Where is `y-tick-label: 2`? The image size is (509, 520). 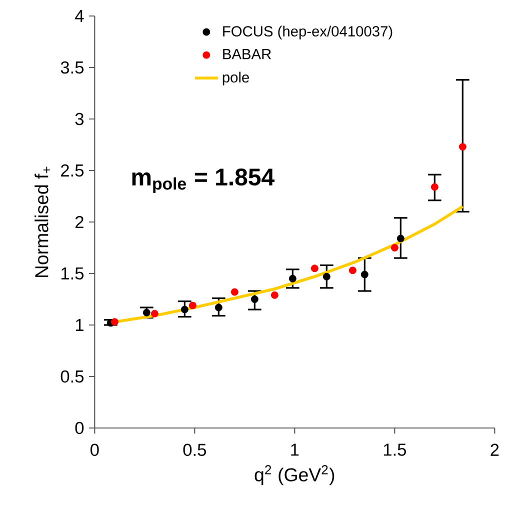
y-tick-label: 2 is located at coordinates (80, 222).